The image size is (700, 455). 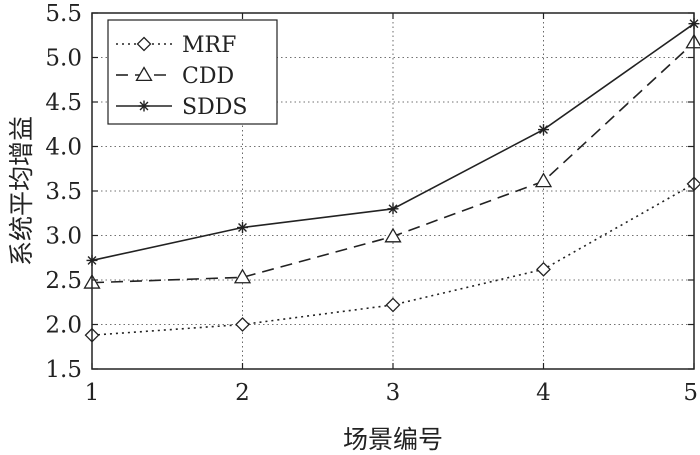 What do you see at coordinates (393, 439) in the screenshot?
I see `x-axis-title: 场景编号` at bounding box center [393, 439].